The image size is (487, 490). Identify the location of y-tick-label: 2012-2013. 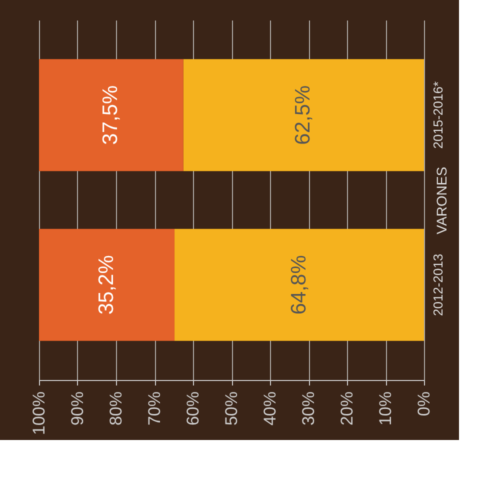
(438, 285).